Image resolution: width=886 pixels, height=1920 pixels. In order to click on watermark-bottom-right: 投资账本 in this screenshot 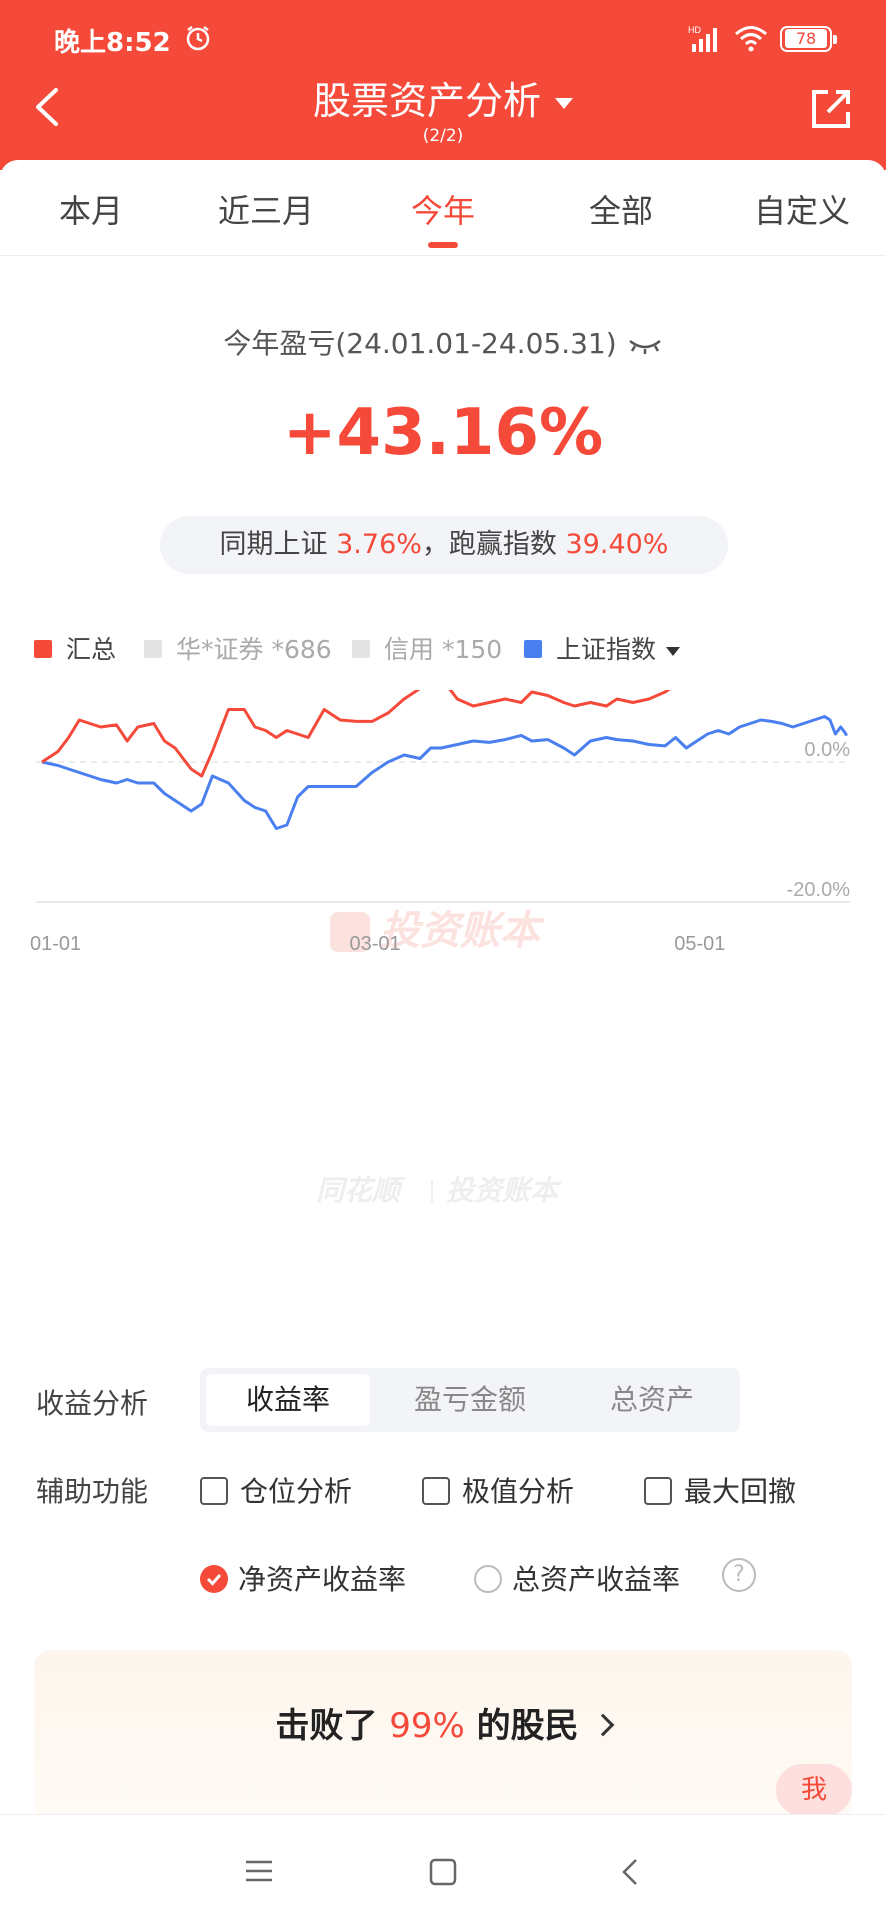, I will do `click(504, 1190)`.